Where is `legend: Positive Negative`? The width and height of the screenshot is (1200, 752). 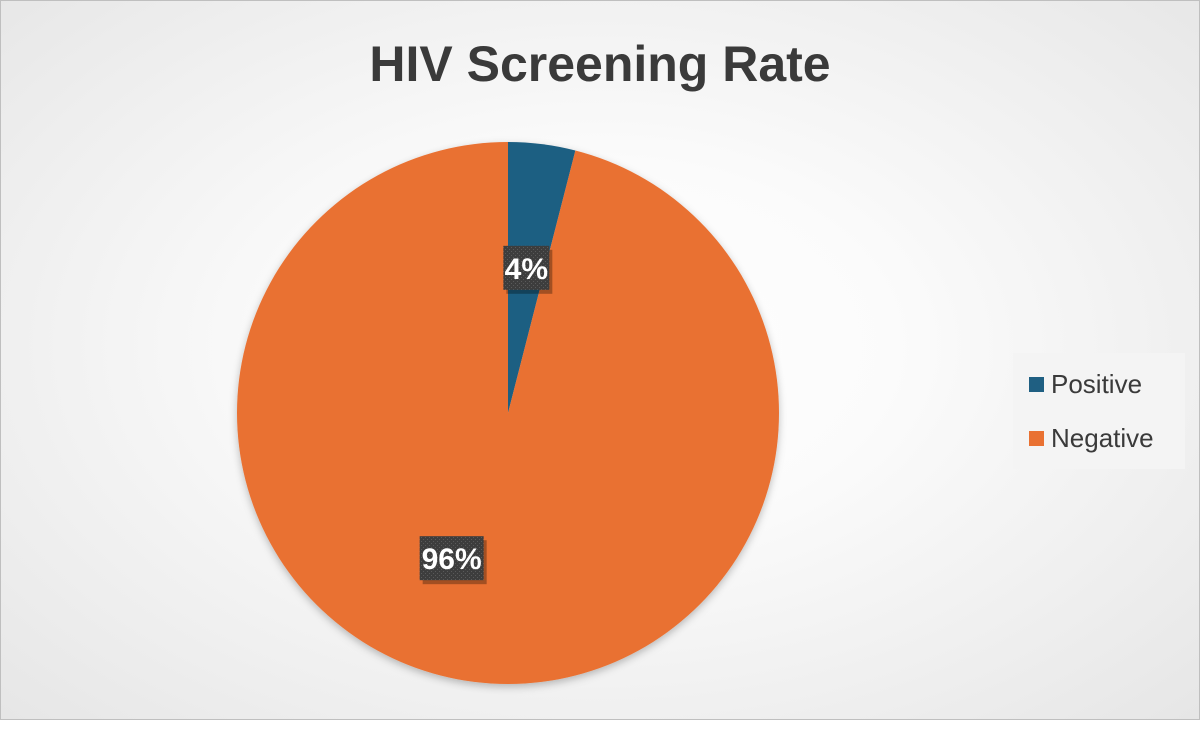 legend: Positive Negative is located at coordinates (1099, 411).